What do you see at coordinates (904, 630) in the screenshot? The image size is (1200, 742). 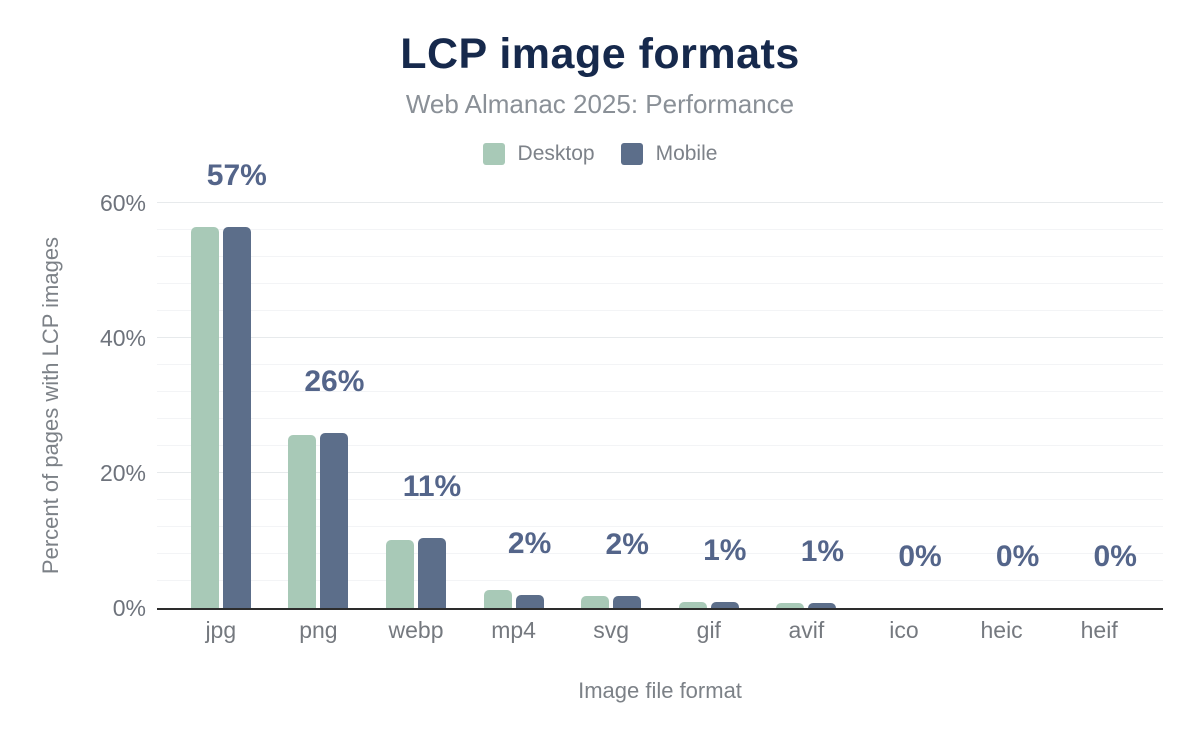 I see `x-tick-label: ico` at bounding box center [904, 630].